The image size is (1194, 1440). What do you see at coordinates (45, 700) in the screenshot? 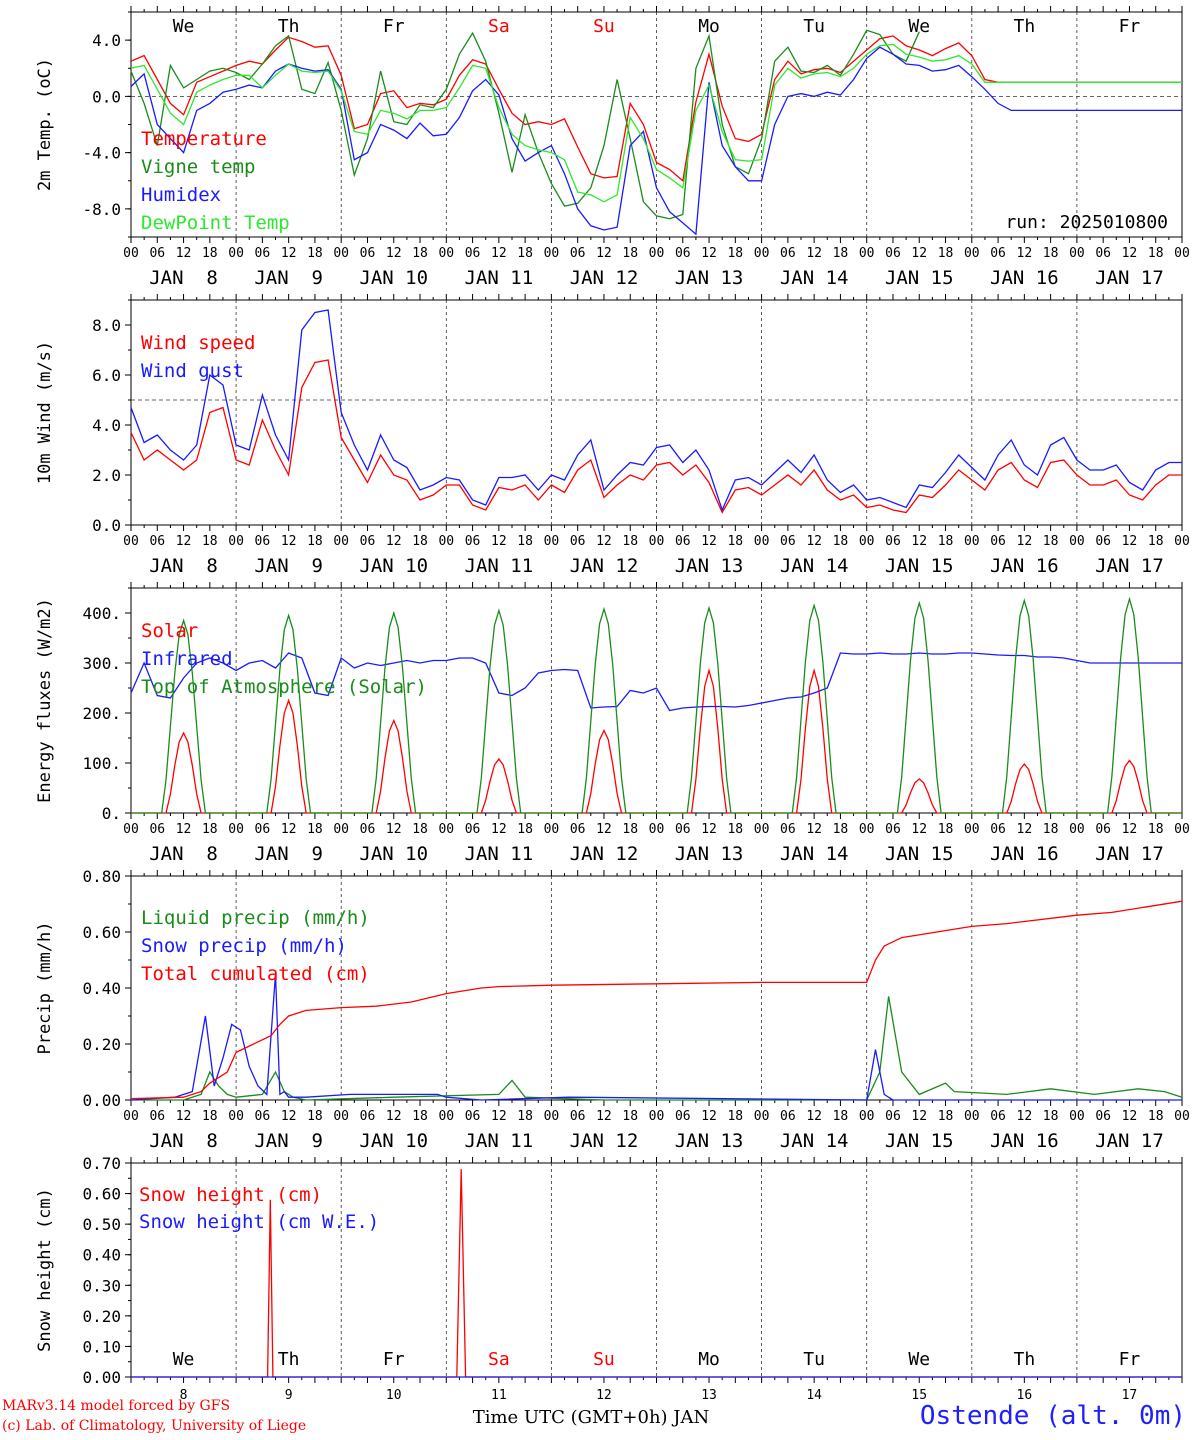
I see `y-axis-label: Energy fluxes (W/m2)` at bounding box center [45, 700].